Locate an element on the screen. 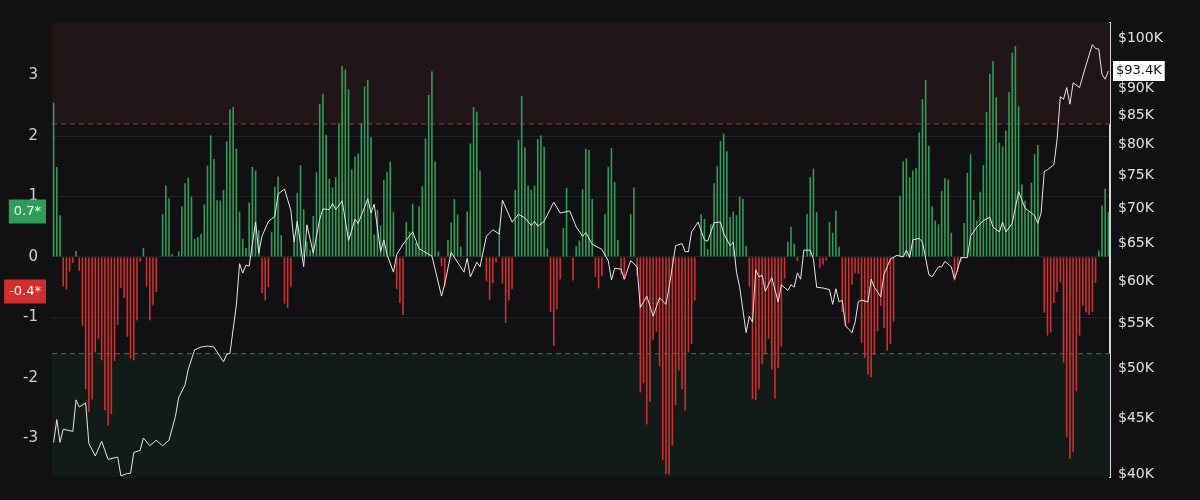 This screenshot has width=1200, height=500. y2-tick-label: $50K is located at coordinates (1136, 367).